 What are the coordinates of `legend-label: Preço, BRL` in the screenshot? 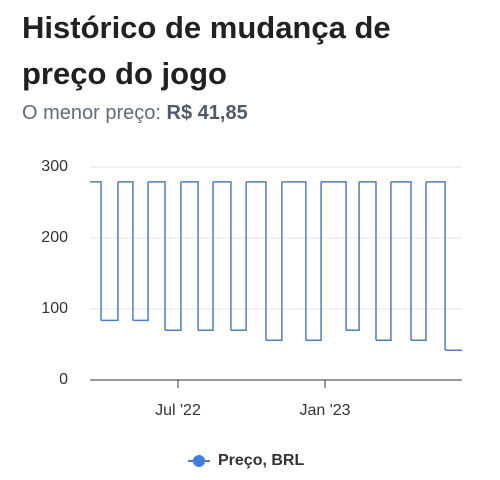 It's located at (261, 460).